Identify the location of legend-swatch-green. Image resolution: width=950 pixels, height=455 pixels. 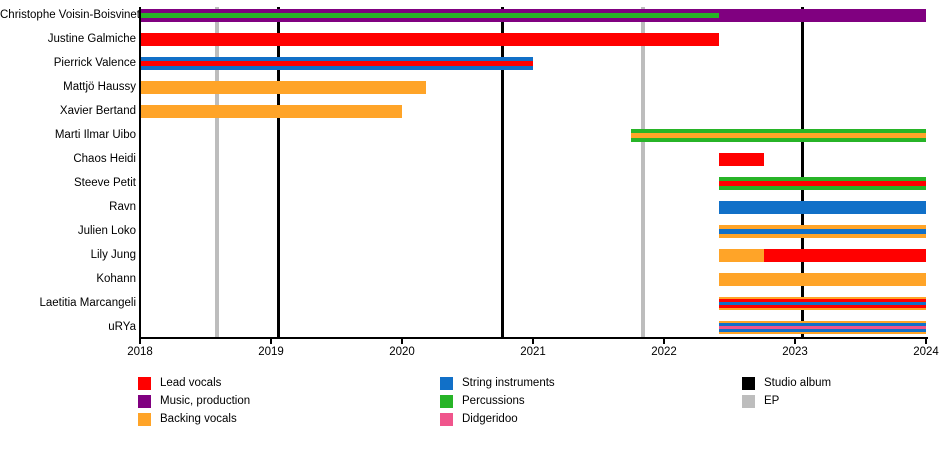
(446, 401).